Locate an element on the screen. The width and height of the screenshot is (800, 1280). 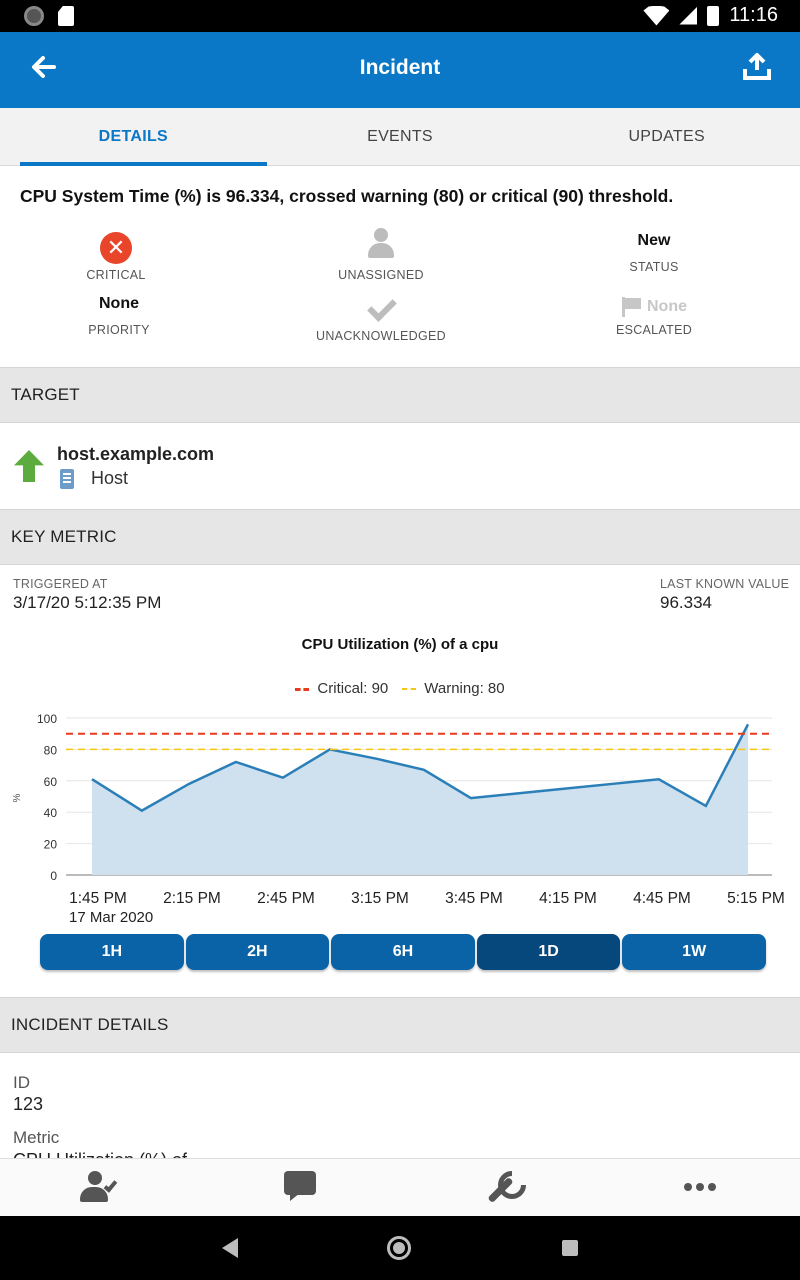
flag-icon is located at coordinates (631, 307).